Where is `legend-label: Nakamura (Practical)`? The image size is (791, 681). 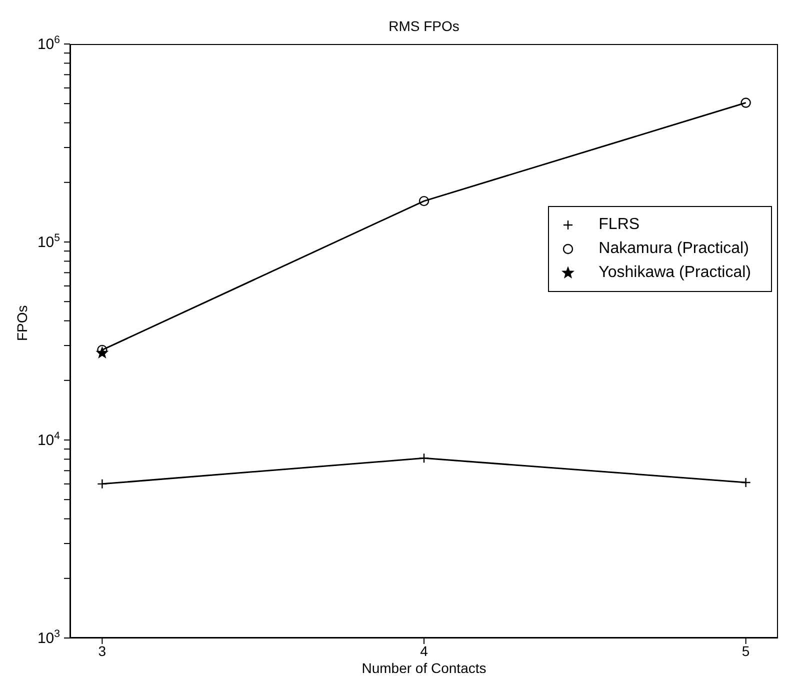 legend-label: Nakamura (Practical) is located at coordinates (673, 249).